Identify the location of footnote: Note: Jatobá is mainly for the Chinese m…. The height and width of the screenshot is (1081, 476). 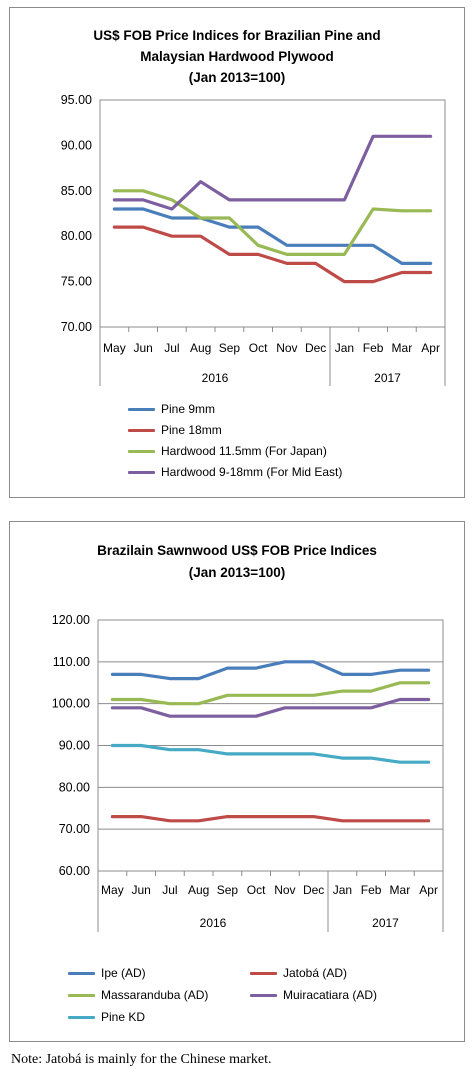
(141, 1059).